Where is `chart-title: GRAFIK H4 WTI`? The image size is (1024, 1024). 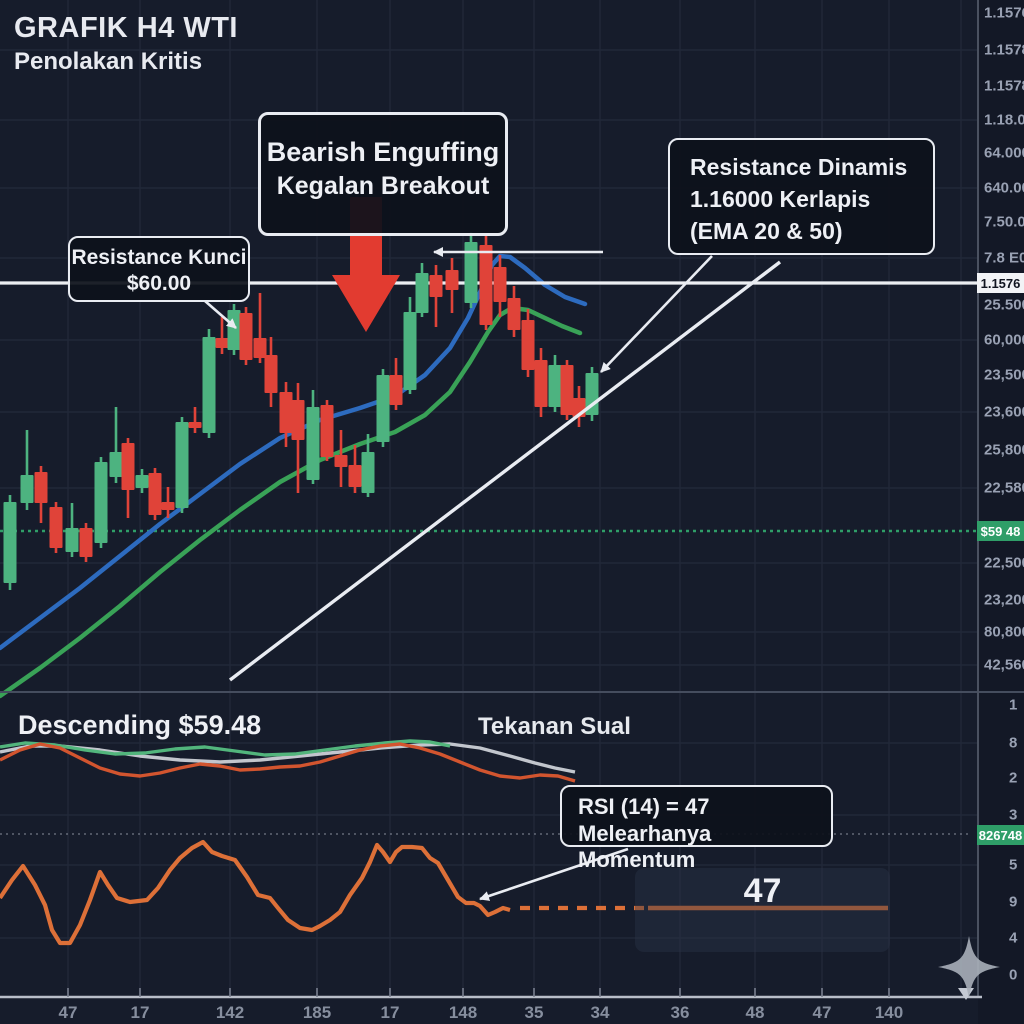
chart-title: GRAFIK H4 WTI is located at coordinates (126, 28).